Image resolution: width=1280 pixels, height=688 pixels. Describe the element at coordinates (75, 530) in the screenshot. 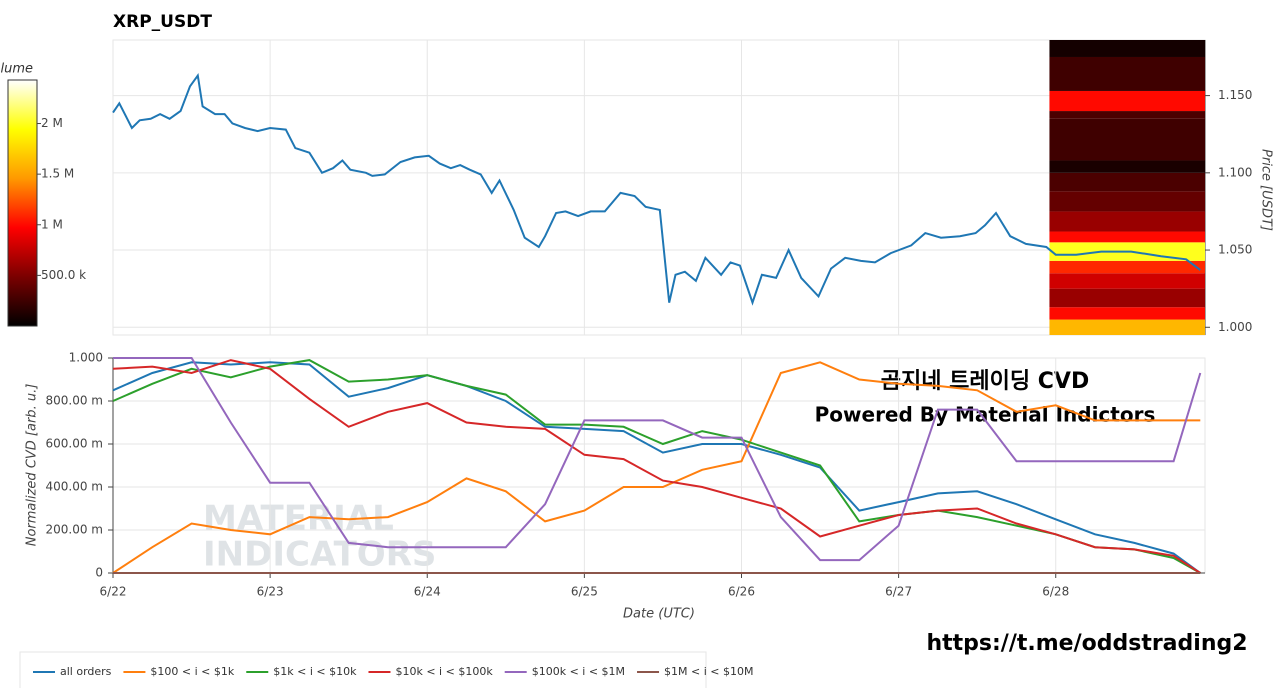

I see `y-tick-label: 200.00 m` at that location.